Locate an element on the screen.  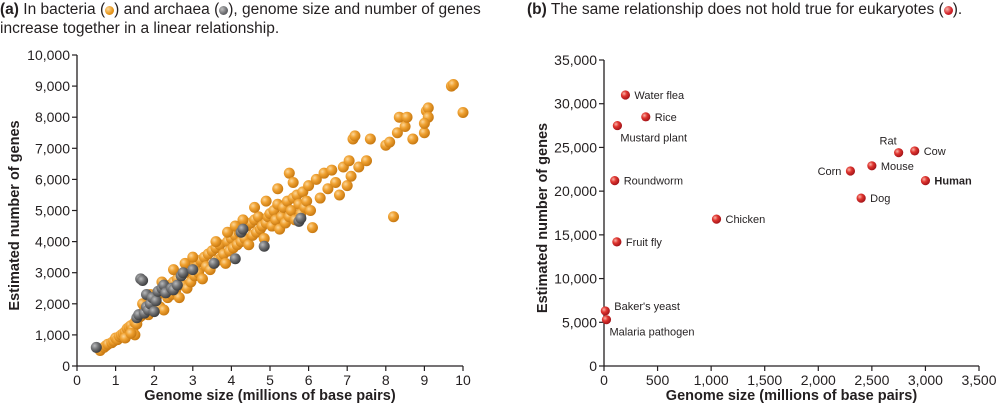
y-tick-label: 3,000 is located at coordinates (52, 273).